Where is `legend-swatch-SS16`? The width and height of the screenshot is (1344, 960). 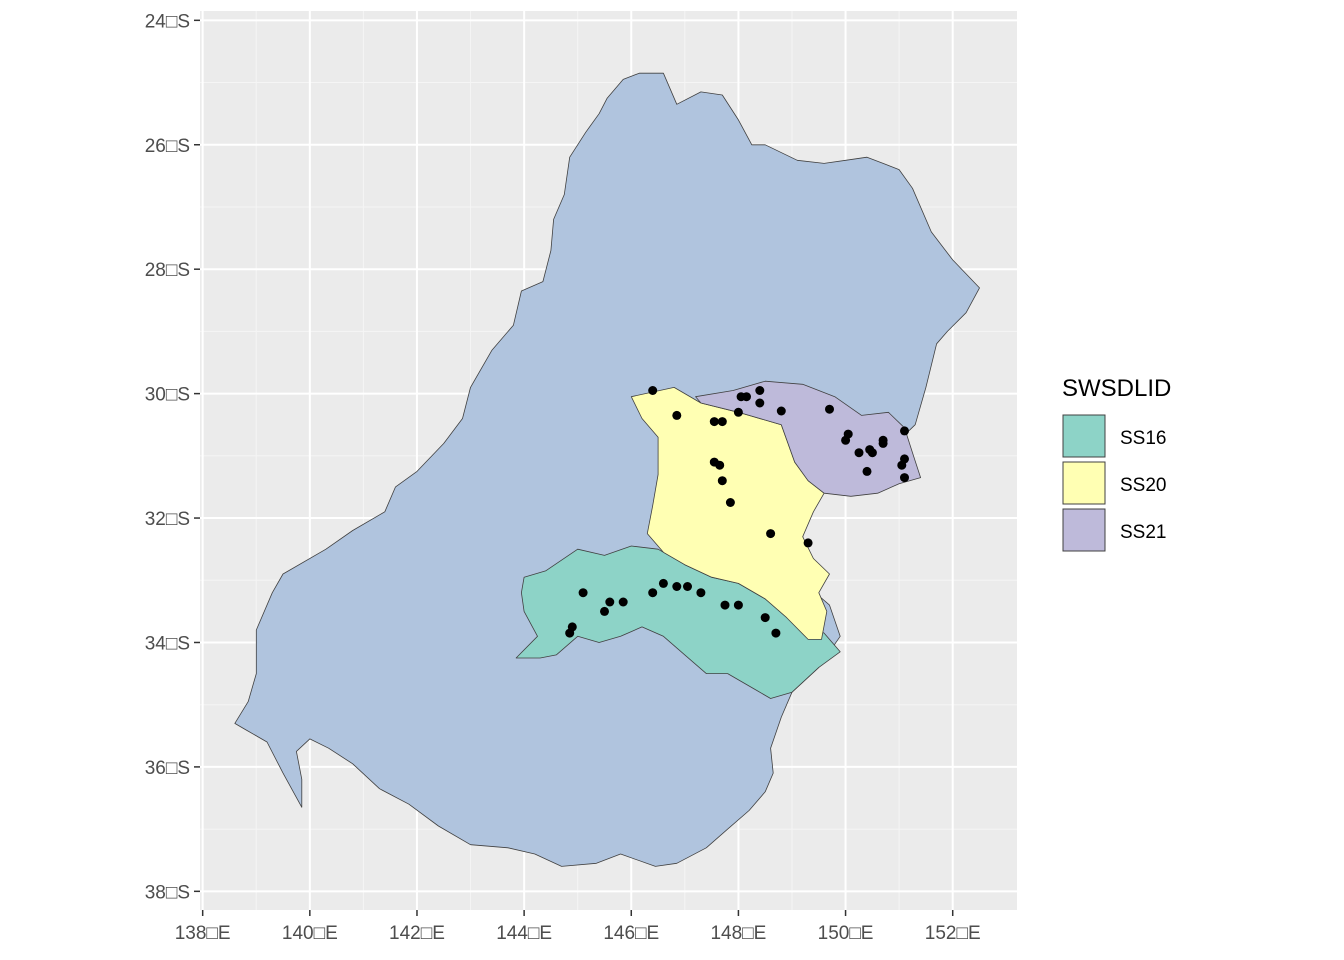
legend-swatch-SS16 is located at coordinates (1084, 436).